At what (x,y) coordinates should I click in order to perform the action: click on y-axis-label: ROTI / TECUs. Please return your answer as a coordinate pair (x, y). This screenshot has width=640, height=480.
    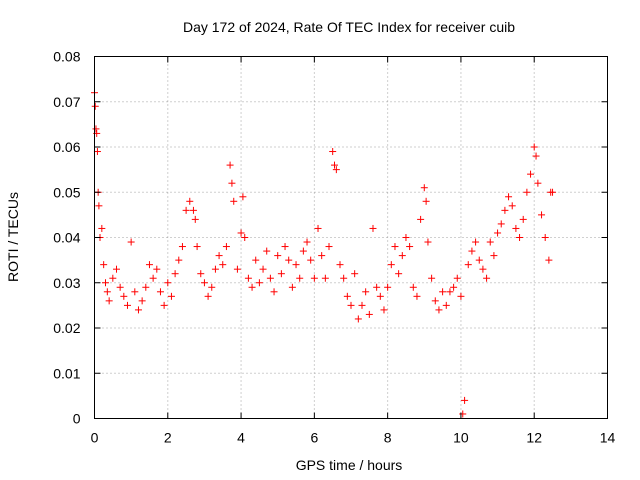
    Looking at the image, I should click on (13, 237).